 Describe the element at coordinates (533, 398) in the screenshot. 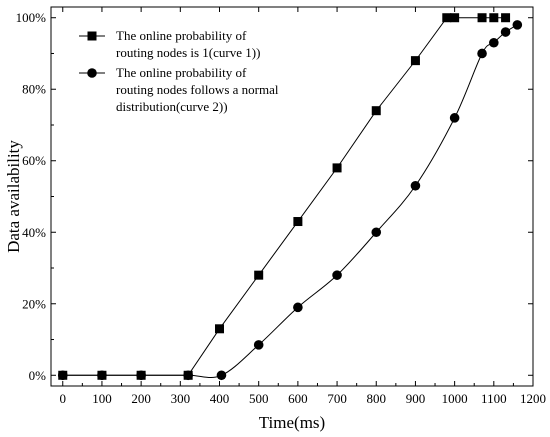

I see `x-tick-label: 1200` at that location.